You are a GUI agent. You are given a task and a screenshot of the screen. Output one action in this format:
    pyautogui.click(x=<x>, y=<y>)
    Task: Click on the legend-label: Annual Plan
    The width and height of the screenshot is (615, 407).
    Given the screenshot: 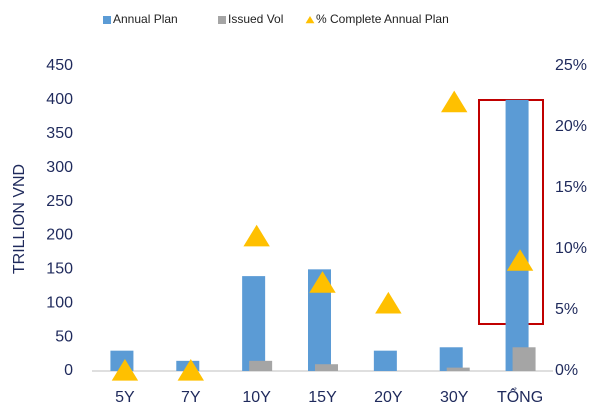 What is the action you would take?
    pyautogui.click(x=145, y=19)
    